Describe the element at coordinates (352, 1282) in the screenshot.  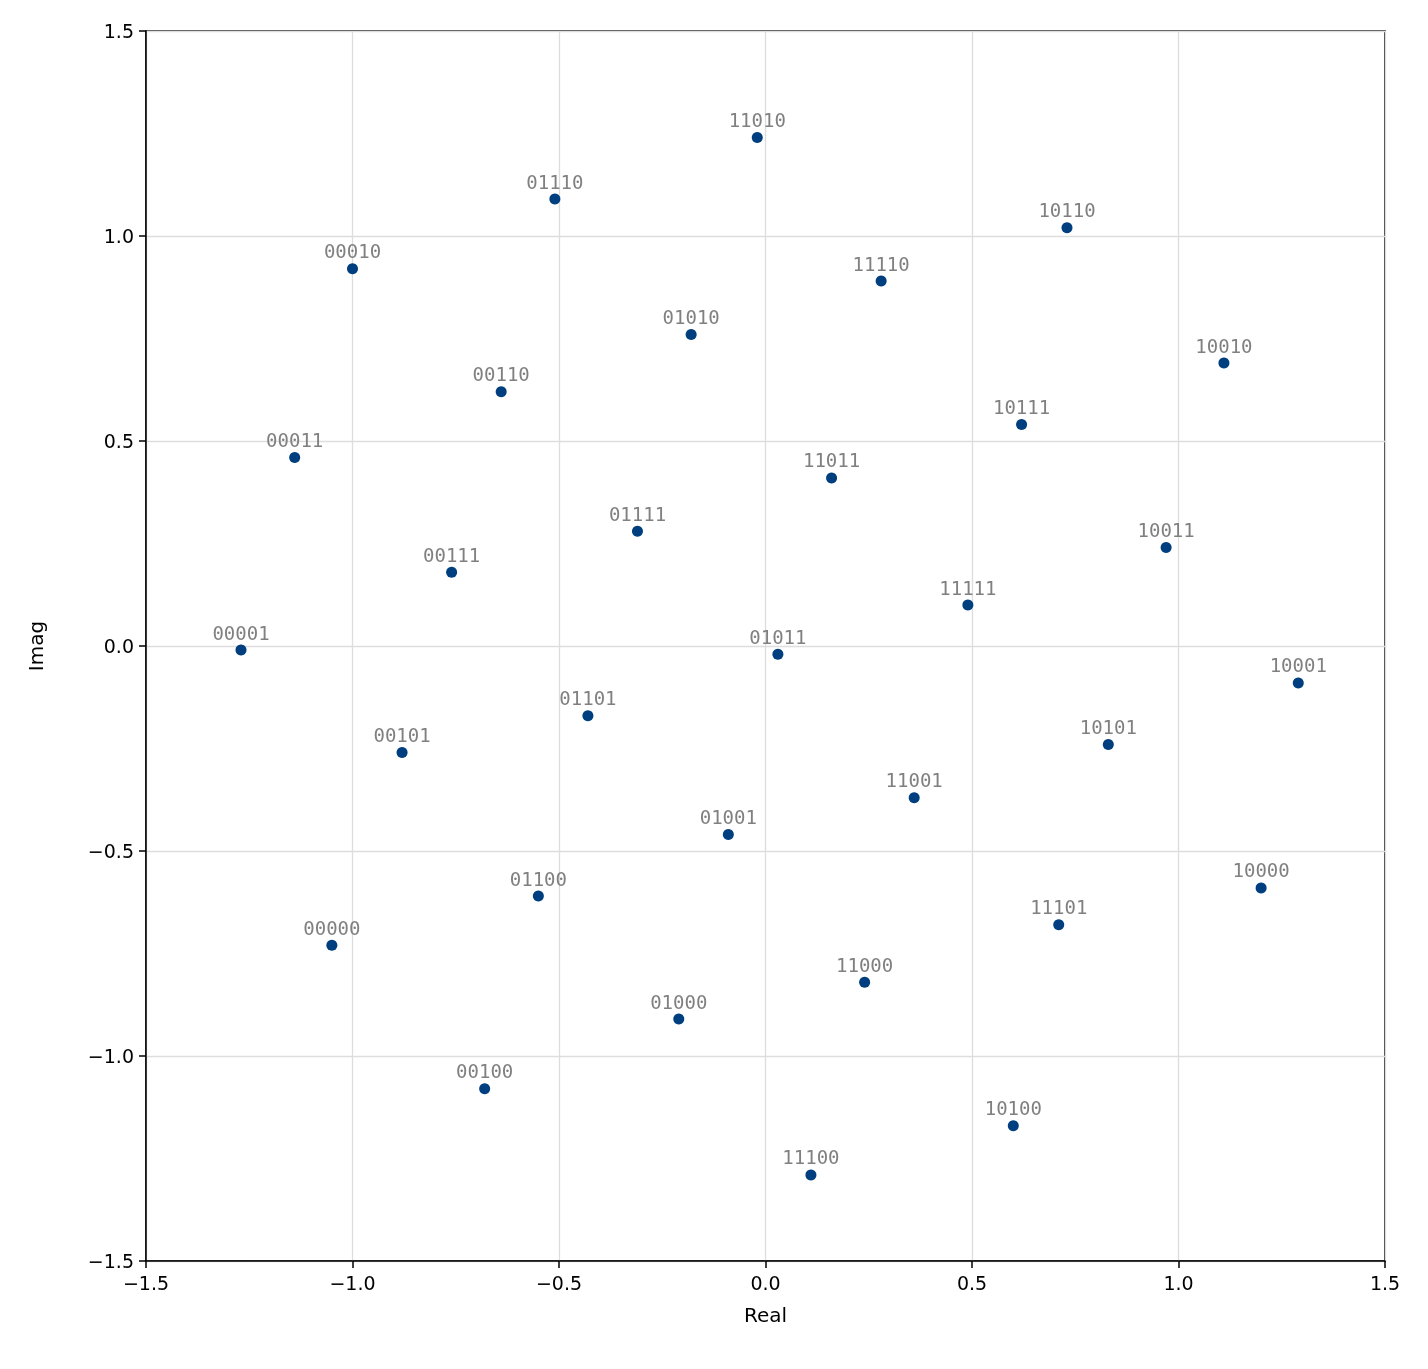
I see `x-tick-label: −1.0` at that location.